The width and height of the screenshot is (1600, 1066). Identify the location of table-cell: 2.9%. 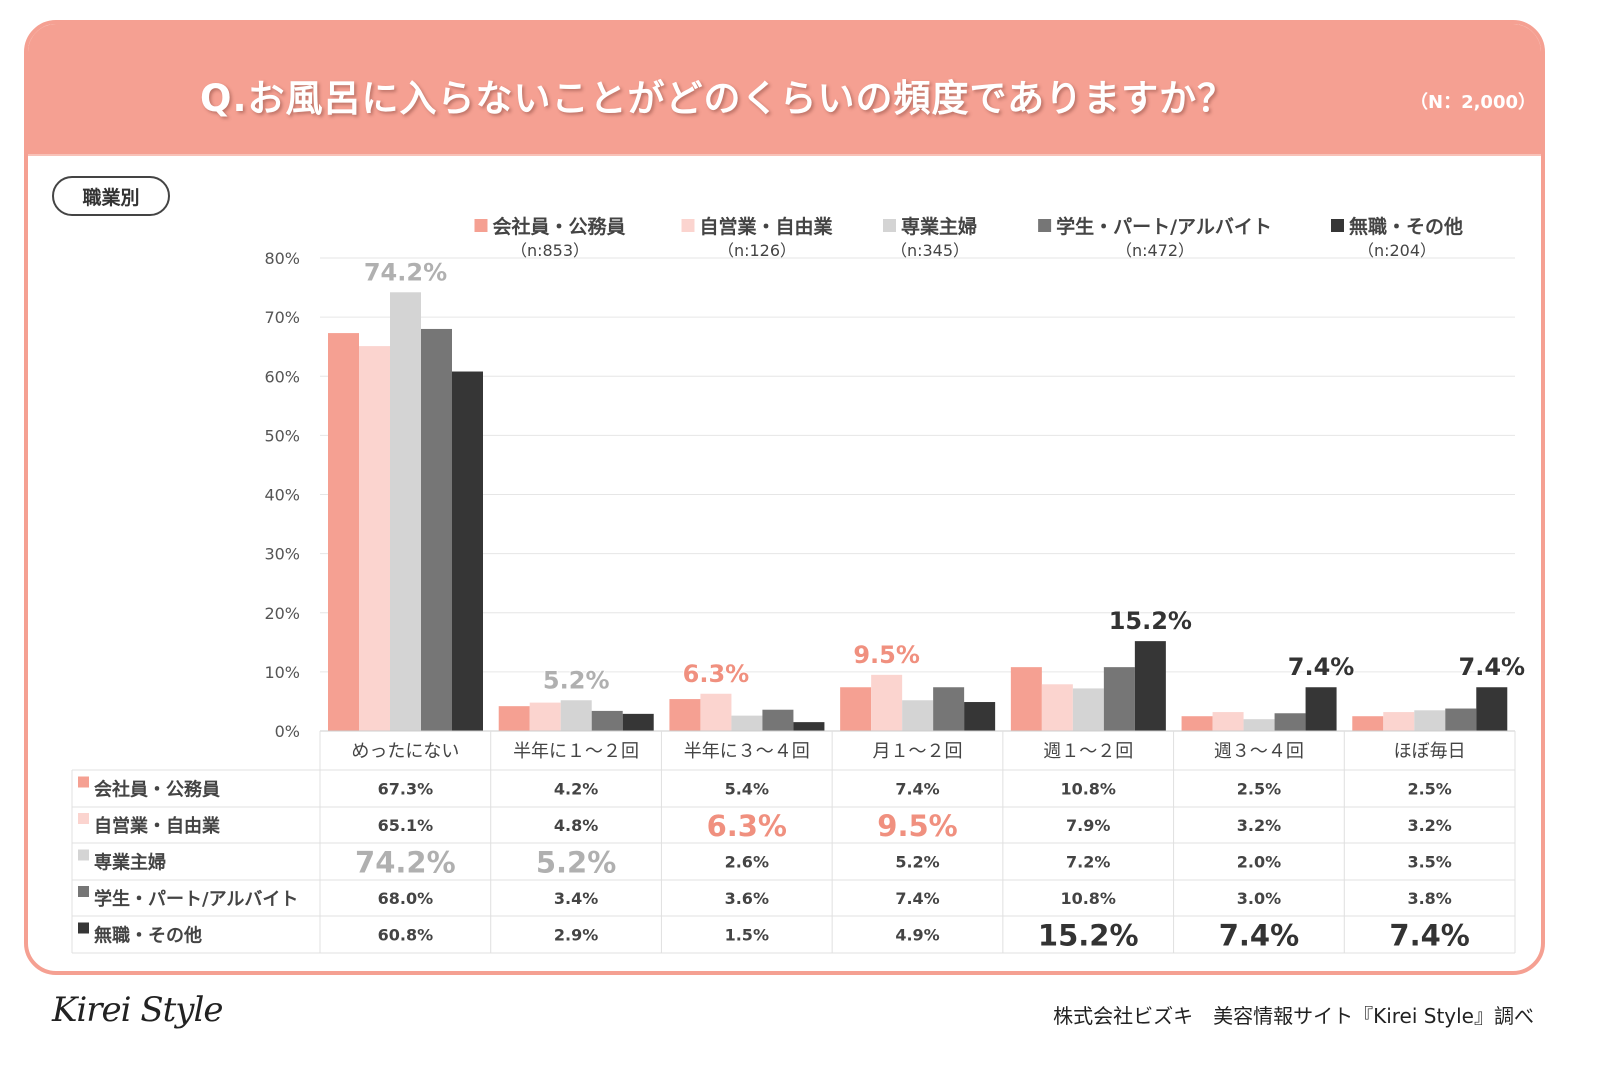
(576, 935).